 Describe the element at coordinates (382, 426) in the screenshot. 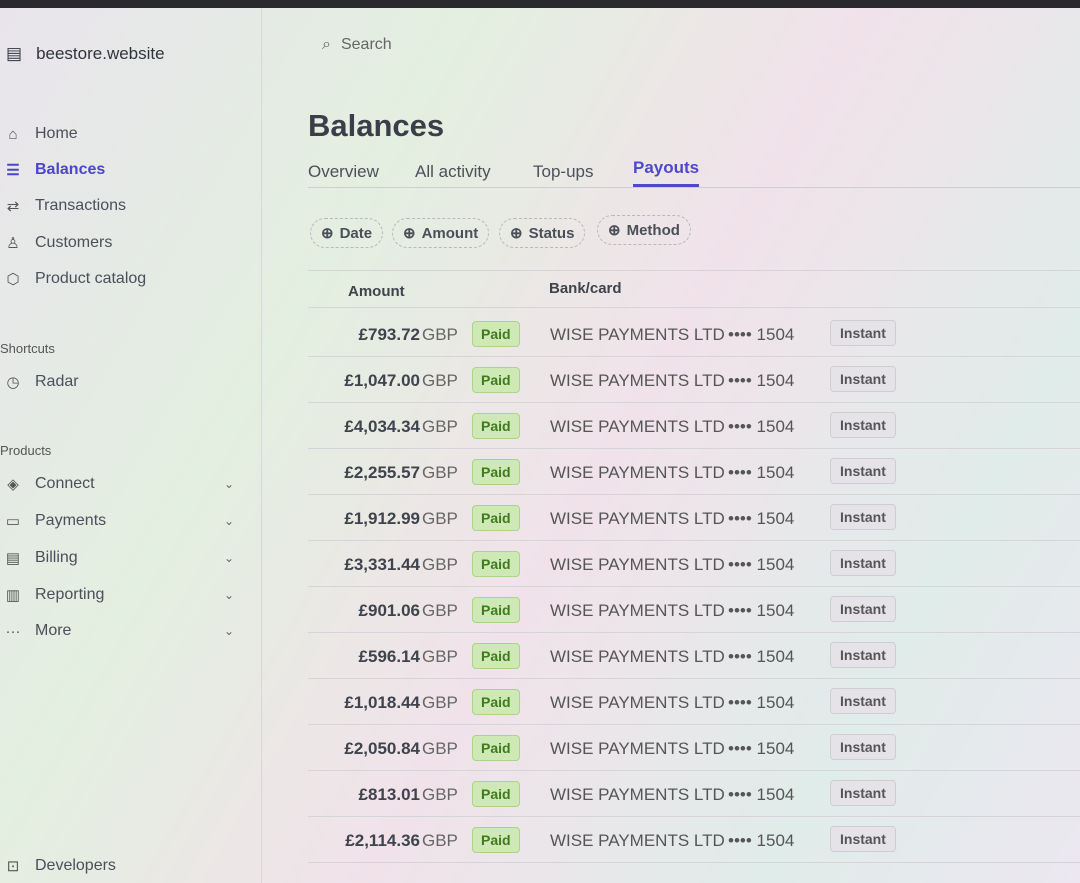

I see `amount: £4,034.34` at that location.